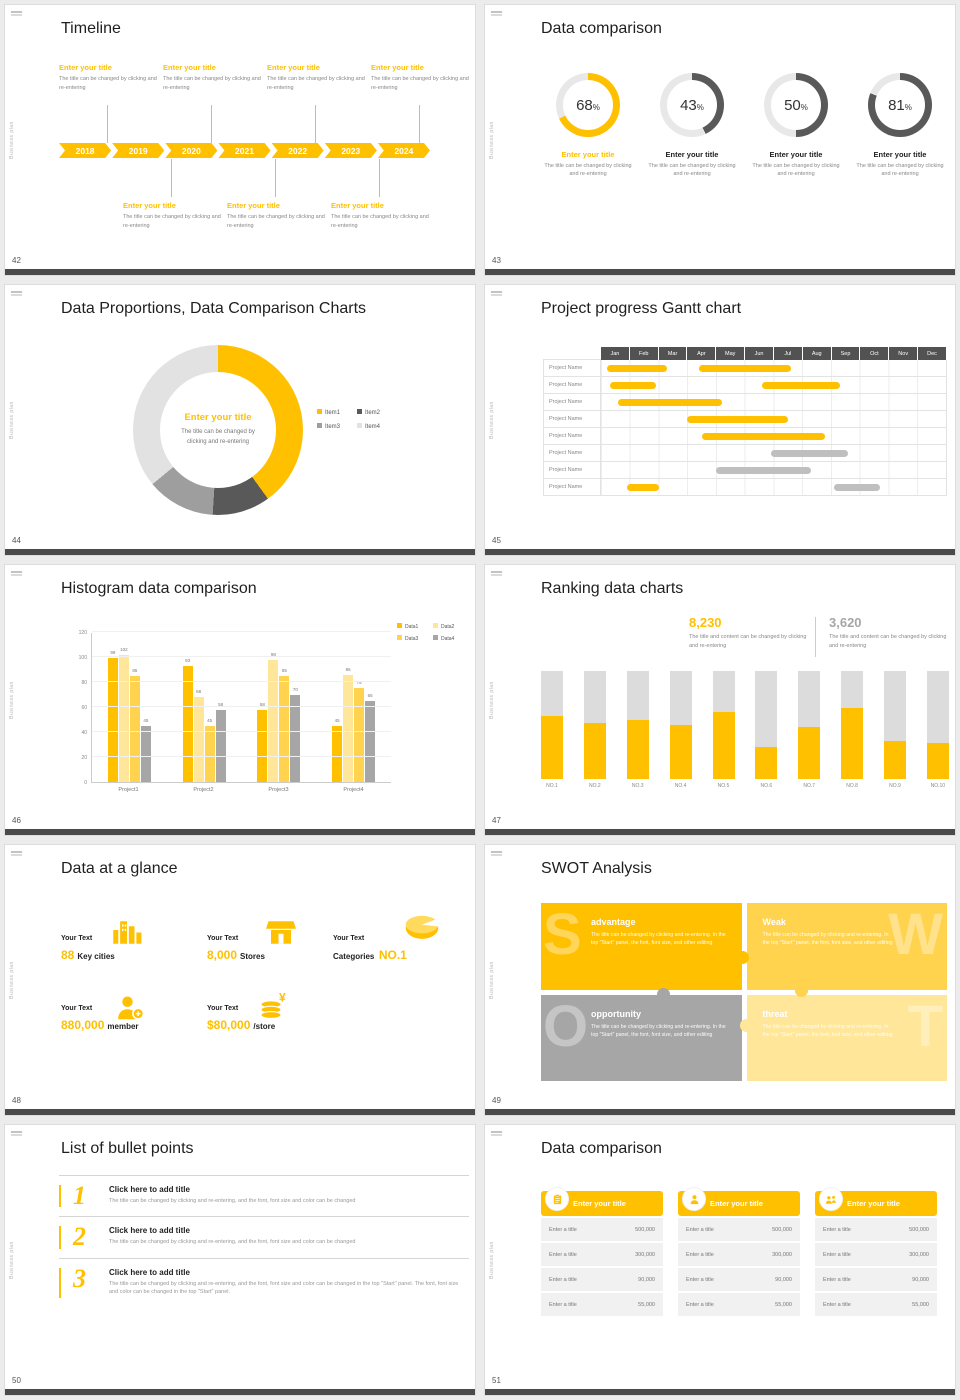  Describe the element at coordinates (588, 105) in the screenshot. I see `progress-donut: 68%` at that location.